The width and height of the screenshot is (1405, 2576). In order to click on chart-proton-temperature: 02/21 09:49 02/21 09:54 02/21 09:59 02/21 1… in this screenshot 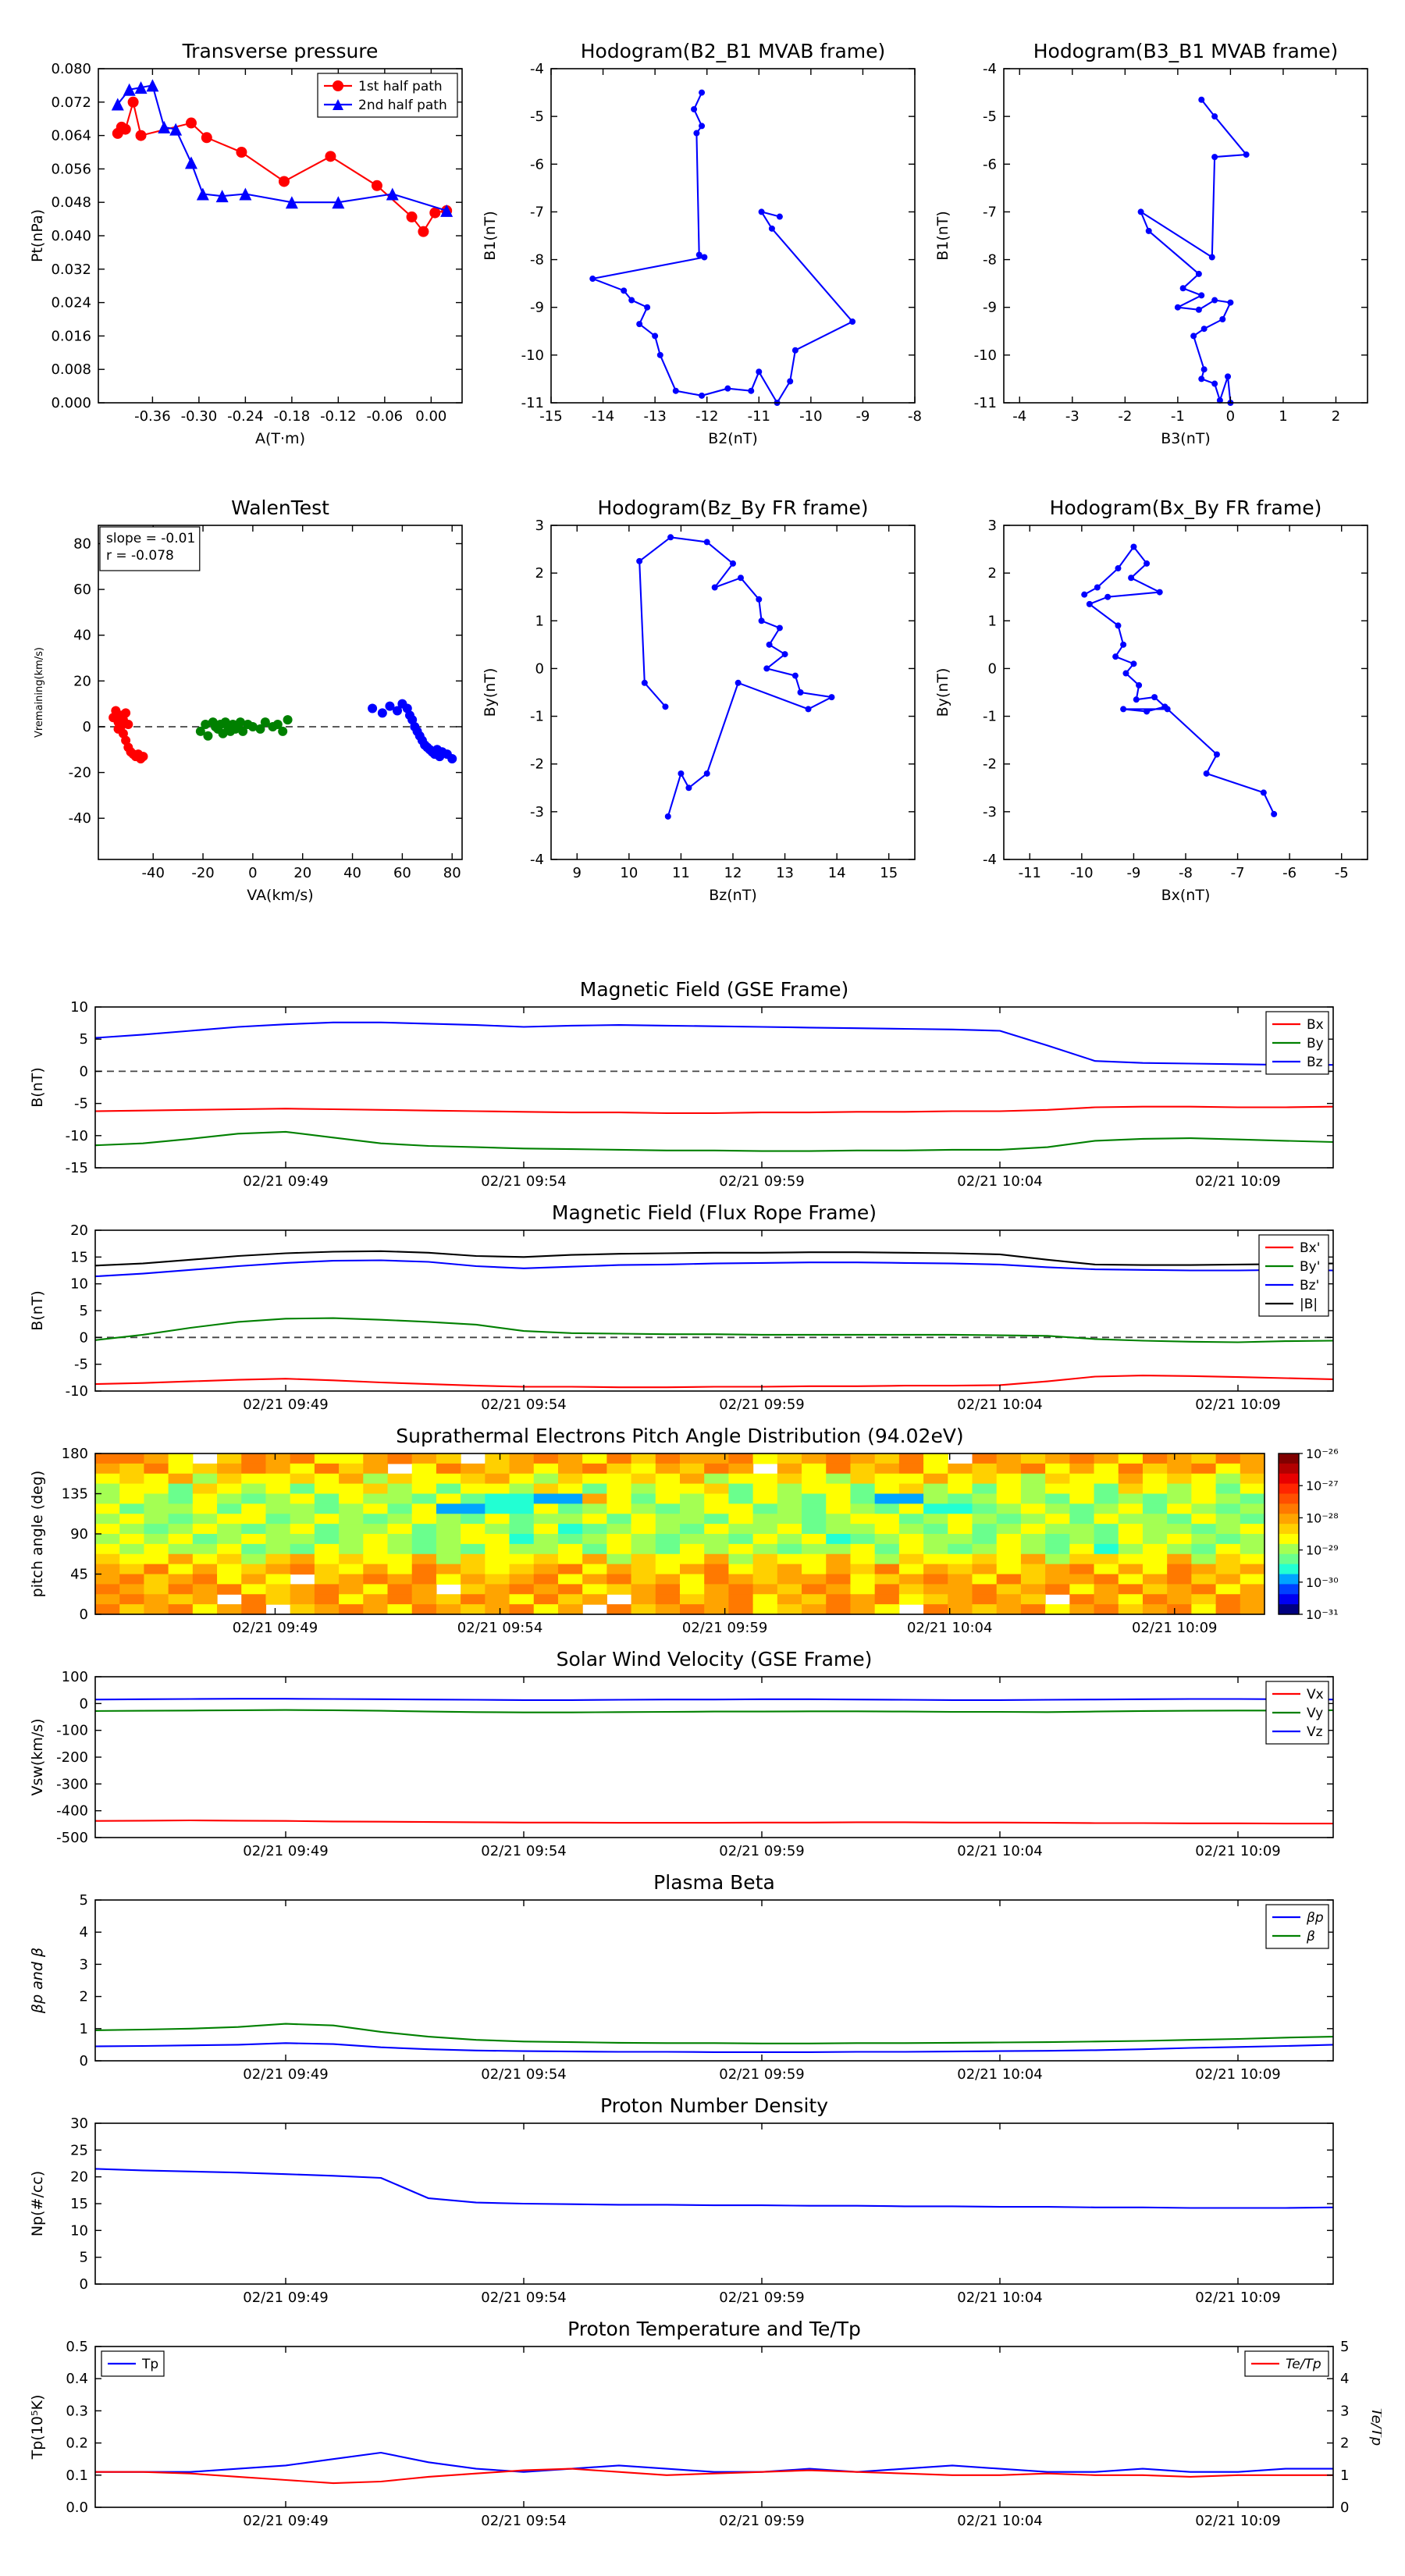, I will do `click(706, 2423)`.